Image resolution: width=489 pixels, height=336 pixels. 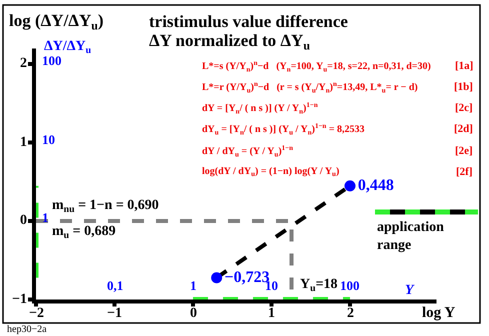 What do you see at coordinates (23, 142) in the screenshot?
I see `y-tick-label: 1` at bounding box center [23, 142].